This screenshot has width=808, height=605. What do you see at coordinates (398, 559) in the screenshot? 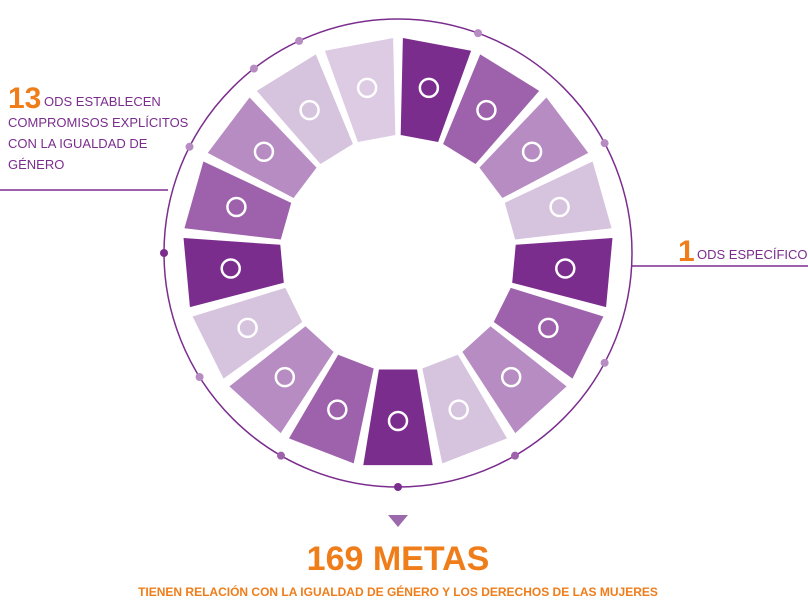
I see `footer-title: 169 METAS` at bounding box center [398, 559].